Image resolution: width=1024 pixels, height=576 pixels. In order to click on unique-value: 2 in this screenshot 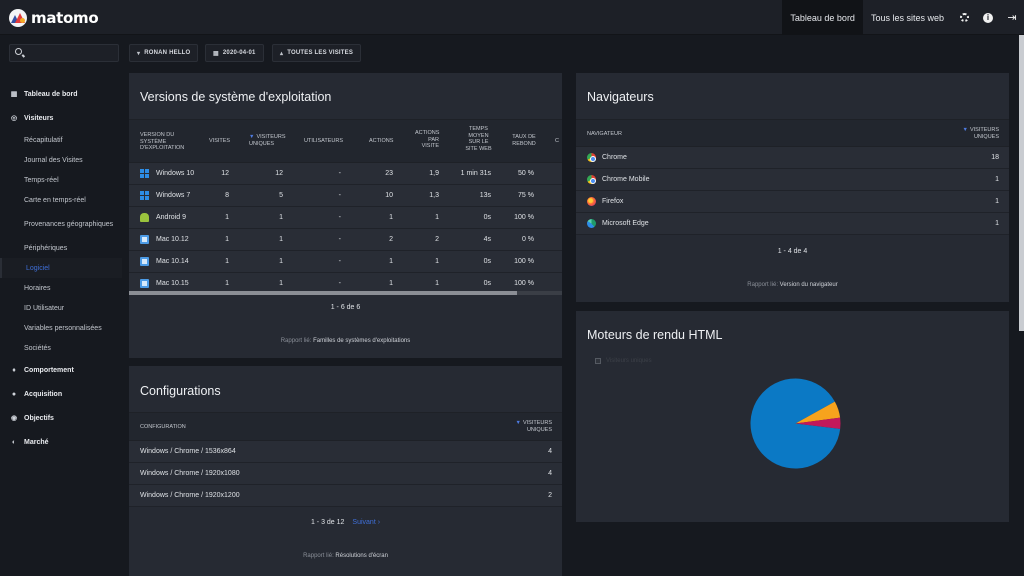, I will do `click(550, 495)`.